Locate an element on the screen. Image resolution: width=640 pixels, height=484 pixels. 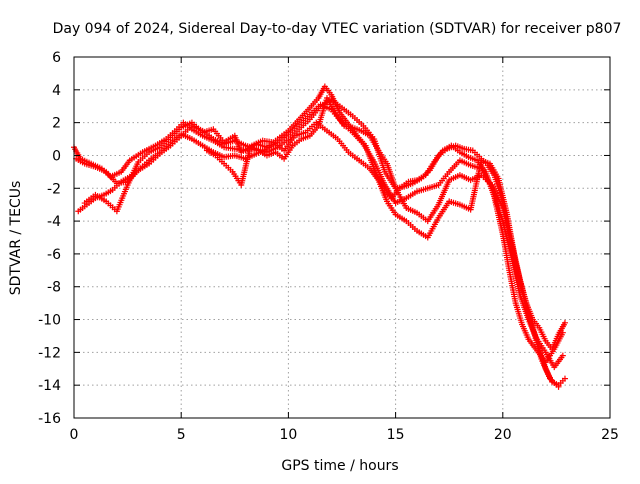
x-tick-label: 15 is located at coordinates (396, 435).